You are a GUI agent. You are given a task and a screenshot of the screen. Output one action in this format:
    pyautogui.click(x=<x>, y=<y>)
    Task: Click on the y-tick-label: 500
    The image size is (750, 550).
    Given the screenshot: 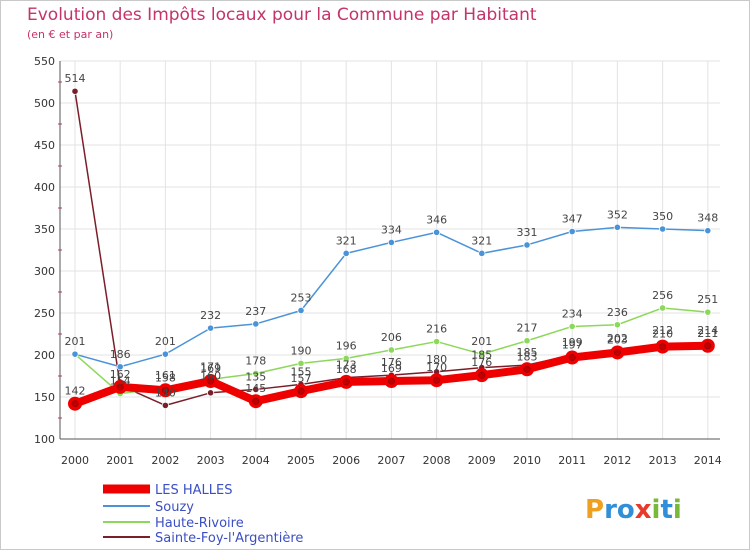 What is the action you would take?
    pyautogui.click(x=44, y=103)
    